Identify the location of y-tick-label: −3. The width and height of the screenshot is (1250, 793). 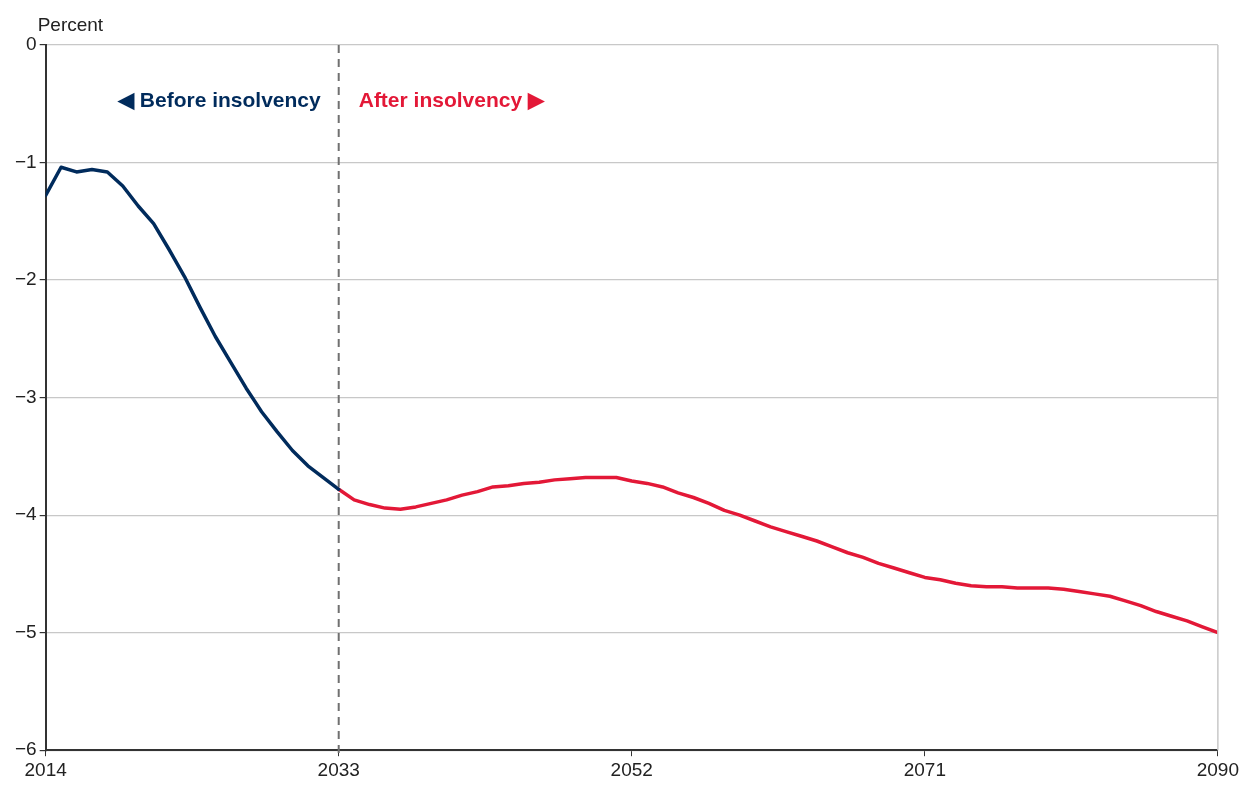
(25, 396).